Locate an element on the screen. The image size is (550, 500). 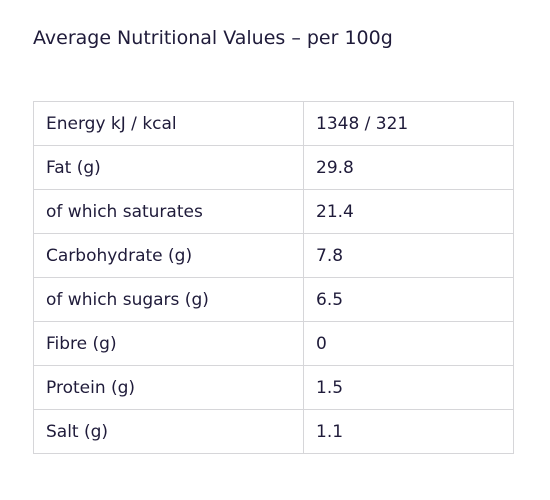
table-row: Fat (g) 29.8 is located at coordinates (273, 167).